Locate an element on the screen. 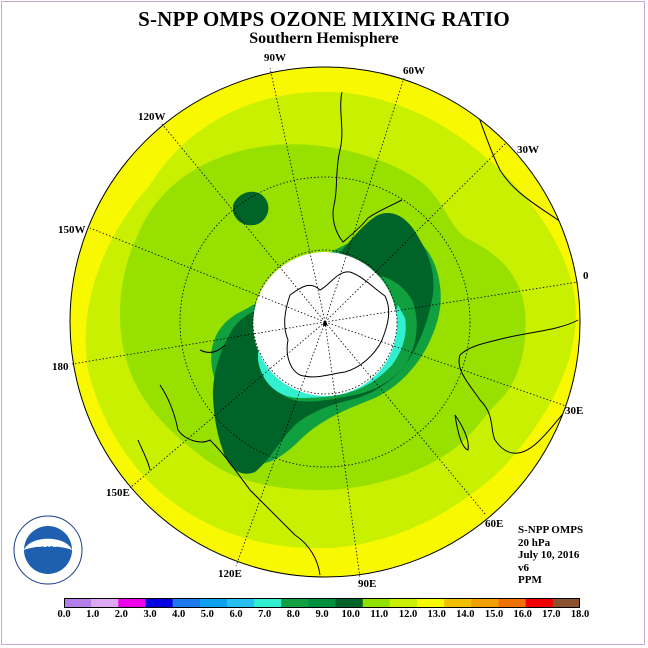 The image size is (648, 648). lon-label-60e: 60E is located at coordinates (494, 524).